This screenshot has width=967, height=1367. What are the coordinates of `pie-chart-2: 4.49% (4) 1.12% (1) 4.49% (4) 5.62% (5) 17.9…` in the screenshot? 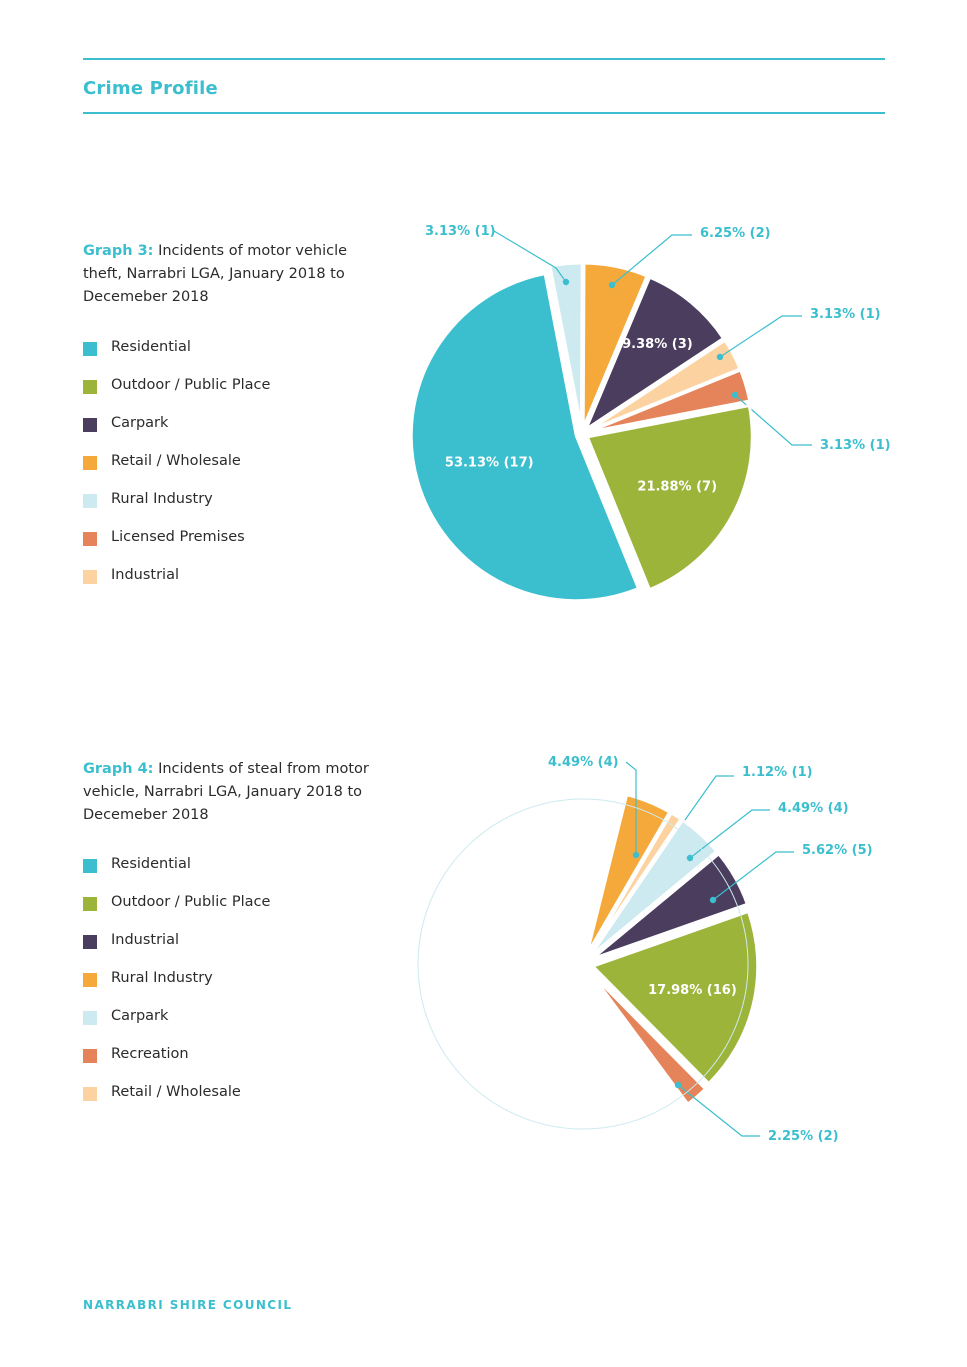 It's located at (645, 949).